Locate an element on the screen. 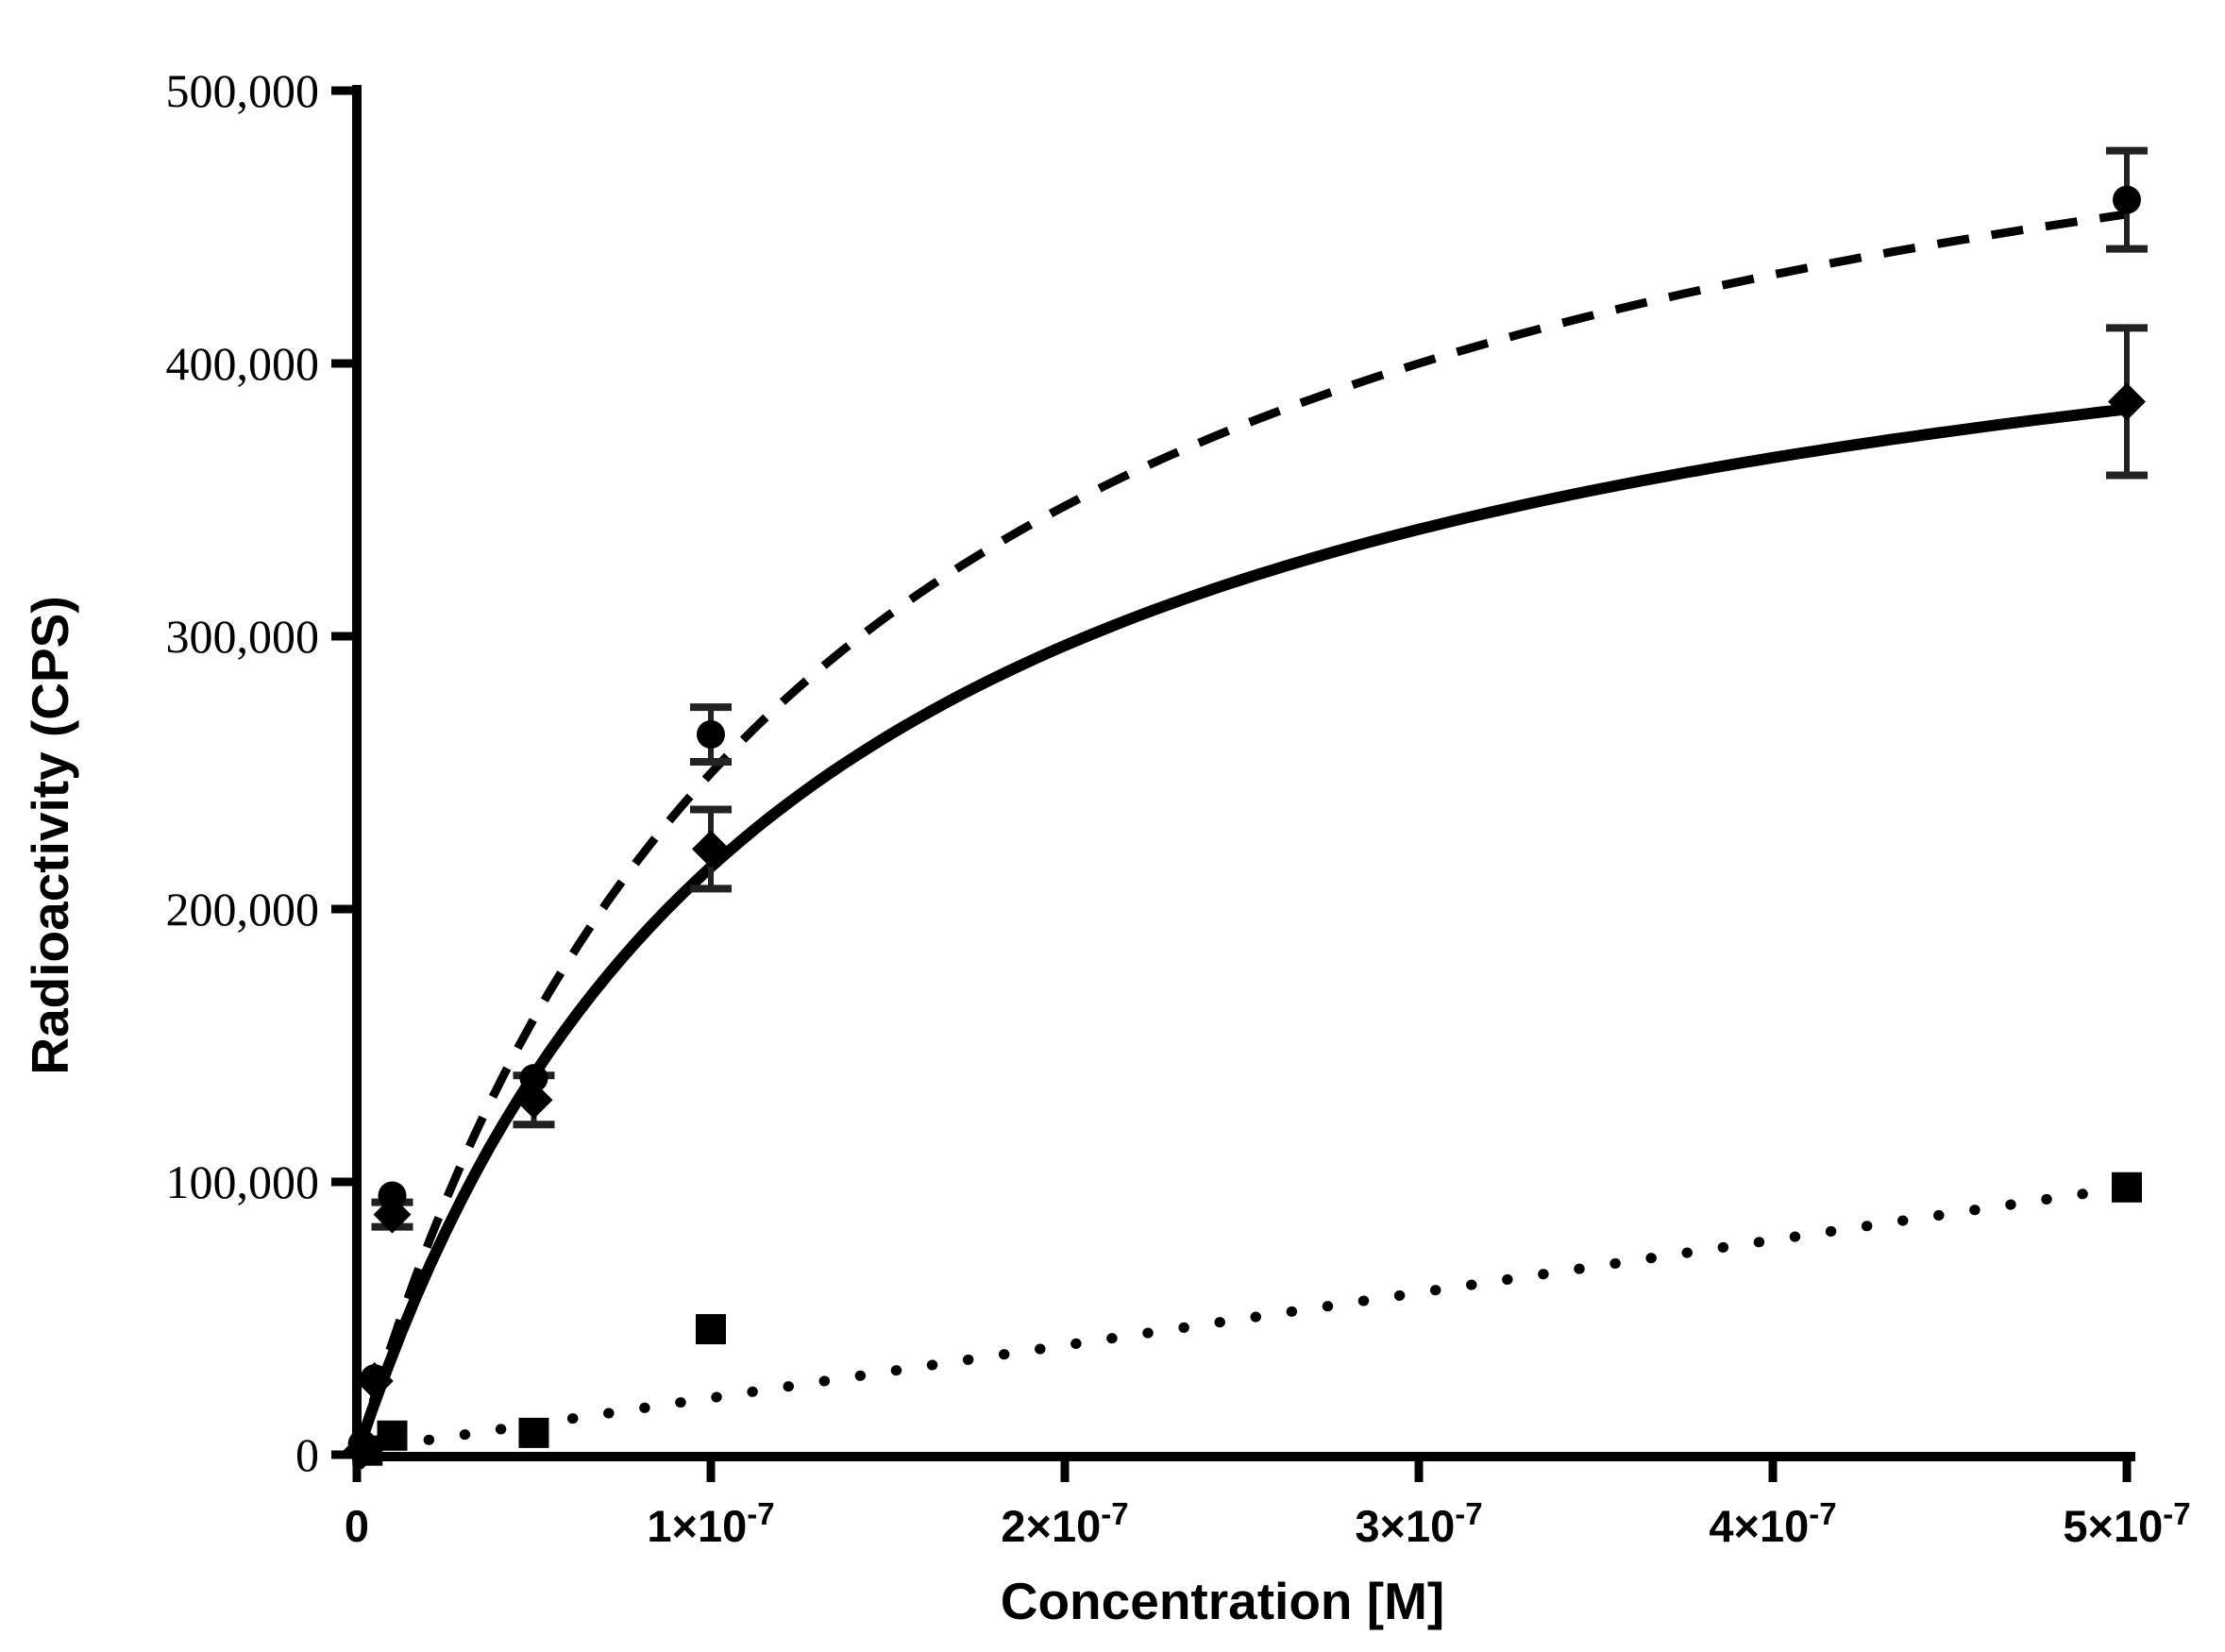 This screenshot has width=2225, height=1652. x-tick-label: 3×10⁻⁷ is located at coordinates (1418, 1523).